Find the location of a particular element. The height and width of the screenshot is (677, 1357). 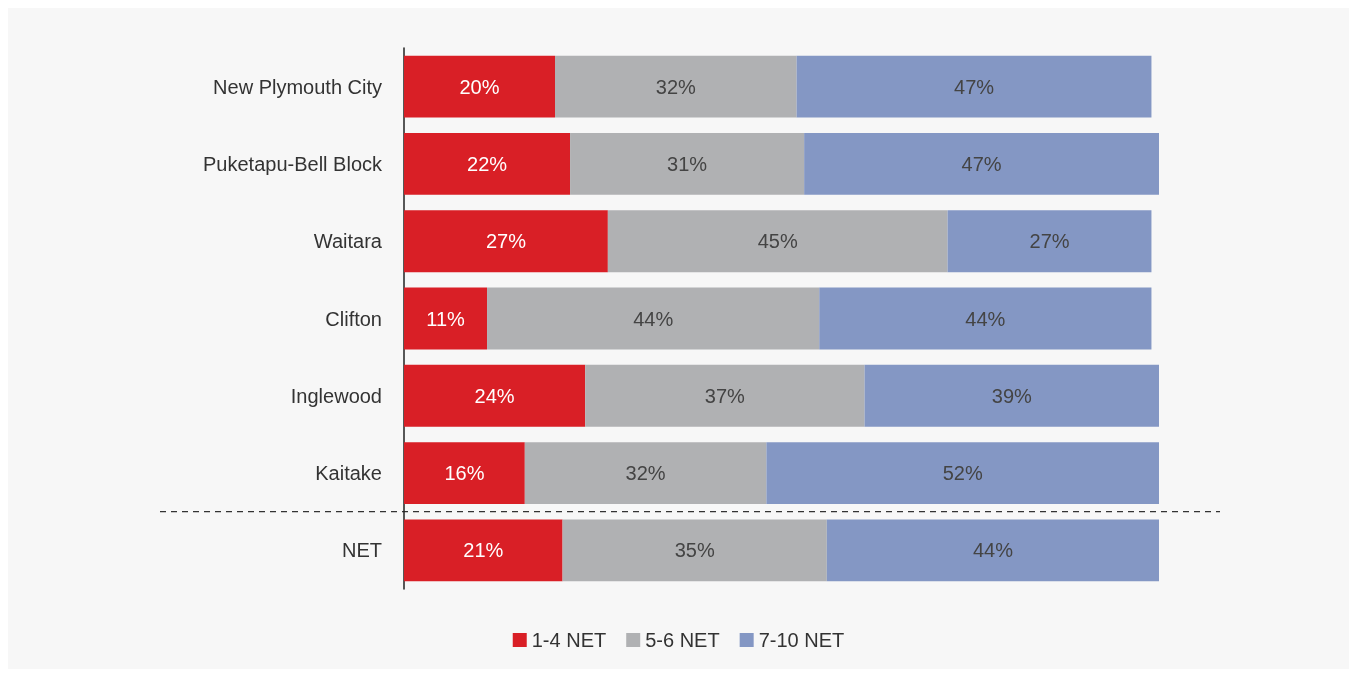

data-label: 37% is located at coordinates (725, 395).